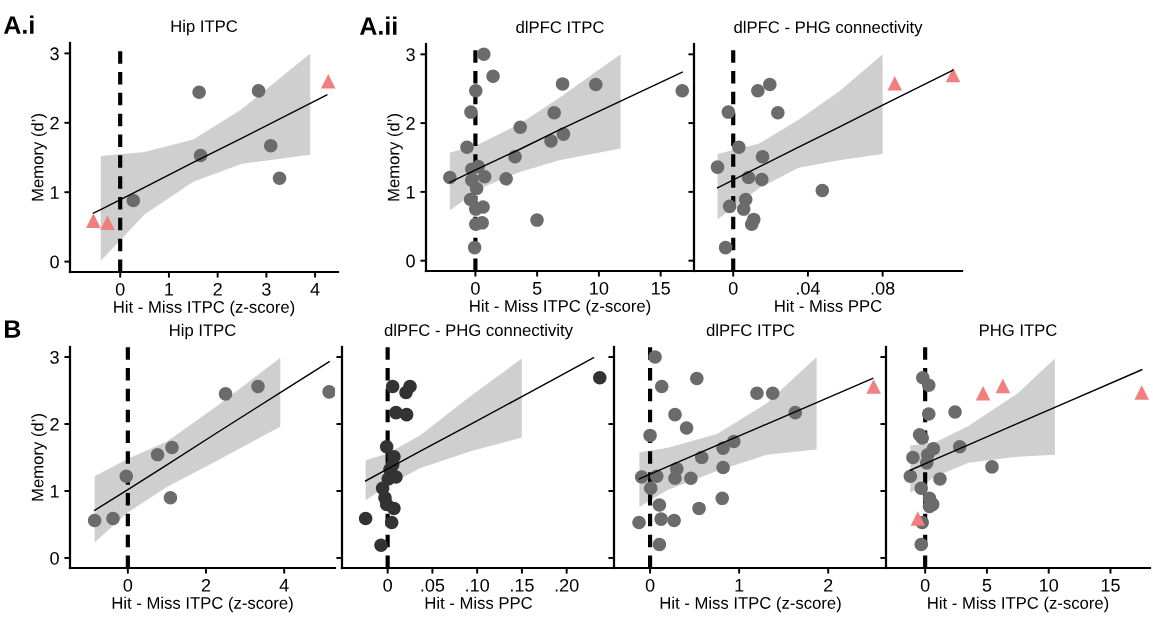 Image resolution: width=1153 pixels, height=617 pixels. What do you see at coordinates (1018, 330) in the screenshot?
I see `chart-title: PHG ITPC` at bounding box center [1018, 330].